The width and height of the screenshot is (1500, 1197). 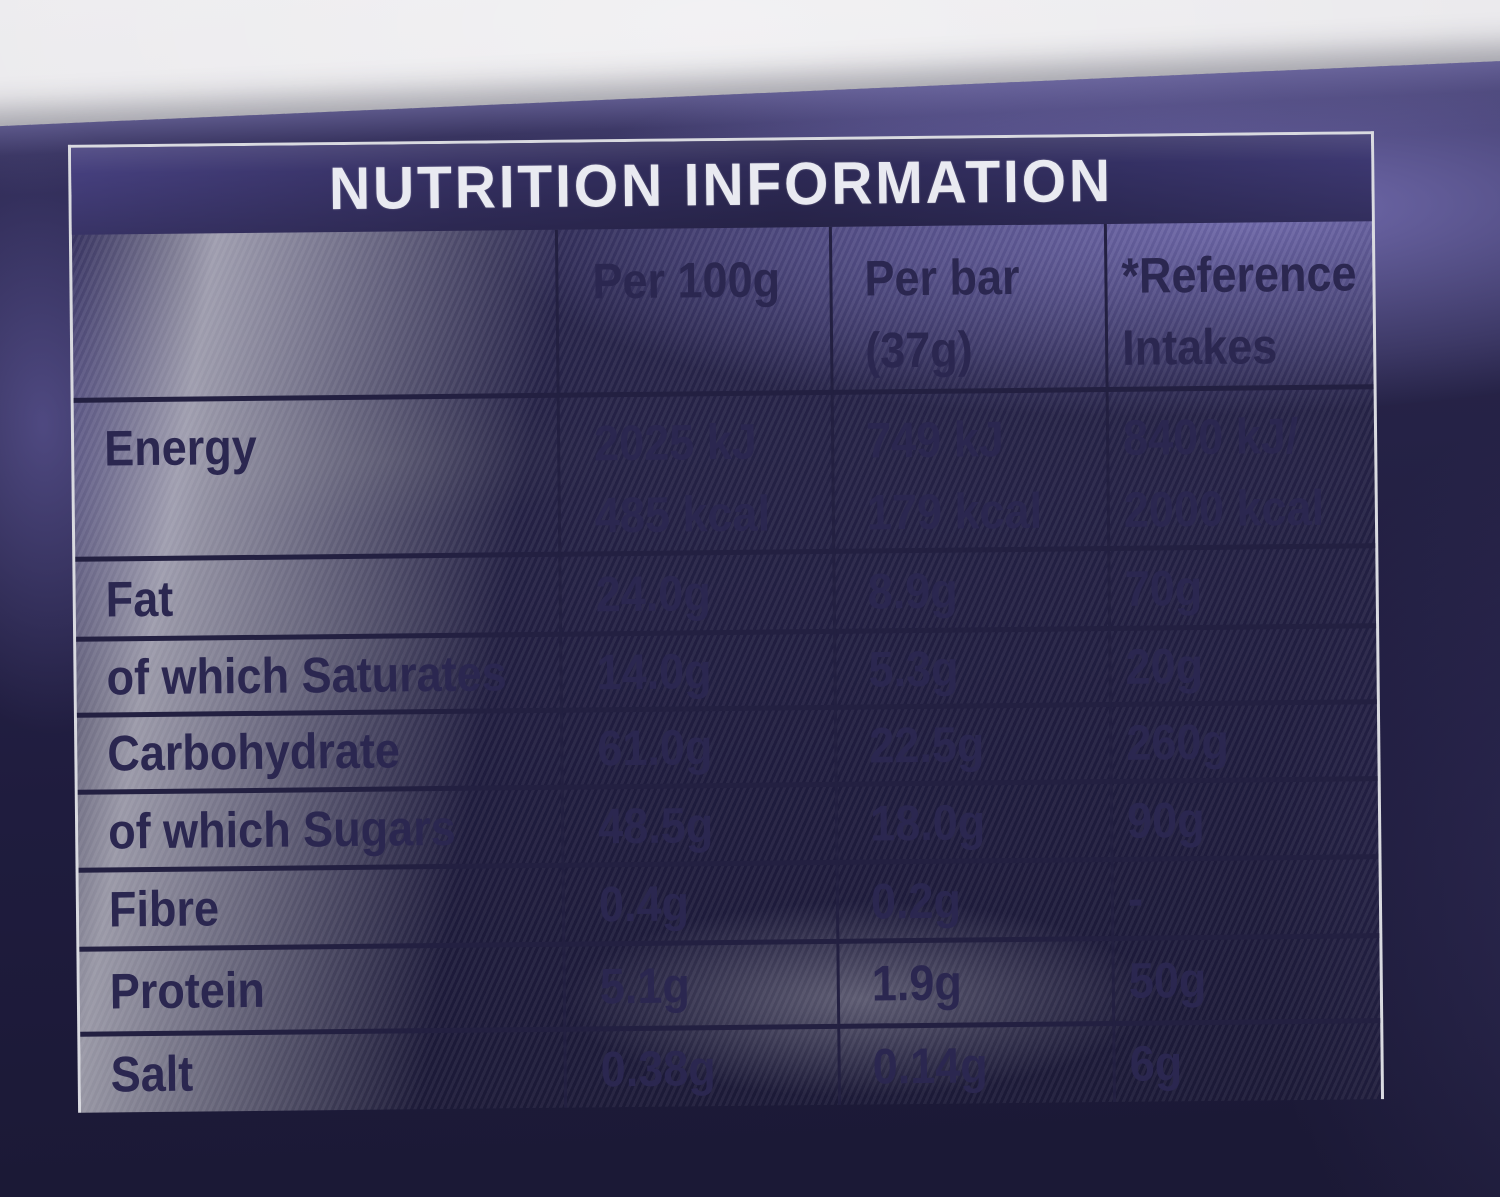 What do you see at coordinates (318, 672) in the screenshot?
I see `row-saturates-label: of which Saturates` at bounding box center [318, 672].